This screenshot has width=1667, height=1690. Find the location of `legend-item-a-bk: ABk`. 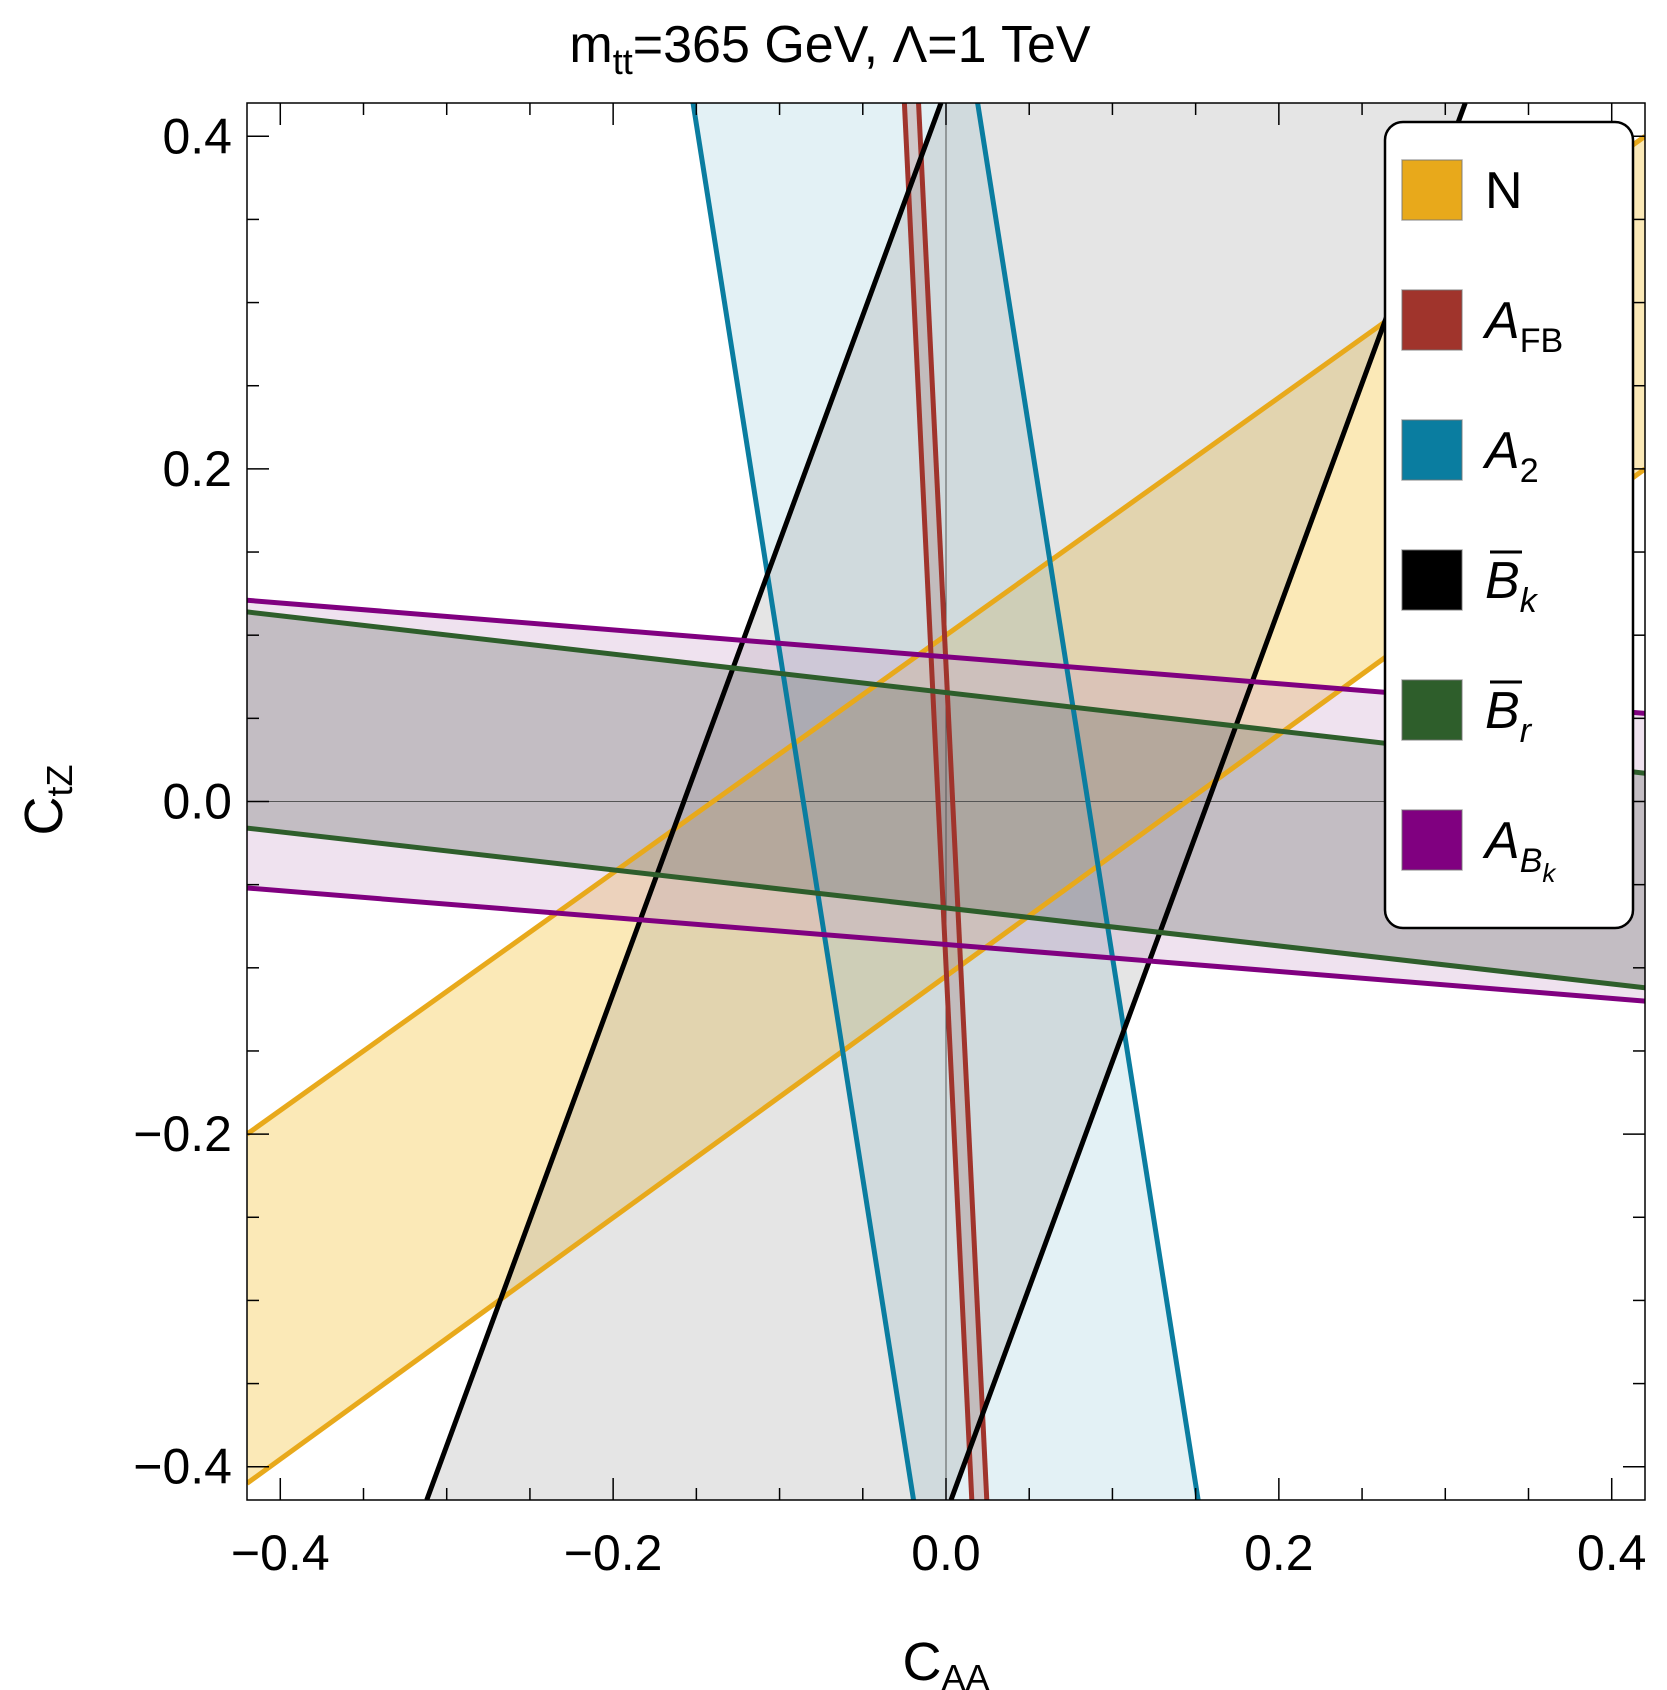

legend-item-a-bk: ABk is located at coordinates (1479, 848).